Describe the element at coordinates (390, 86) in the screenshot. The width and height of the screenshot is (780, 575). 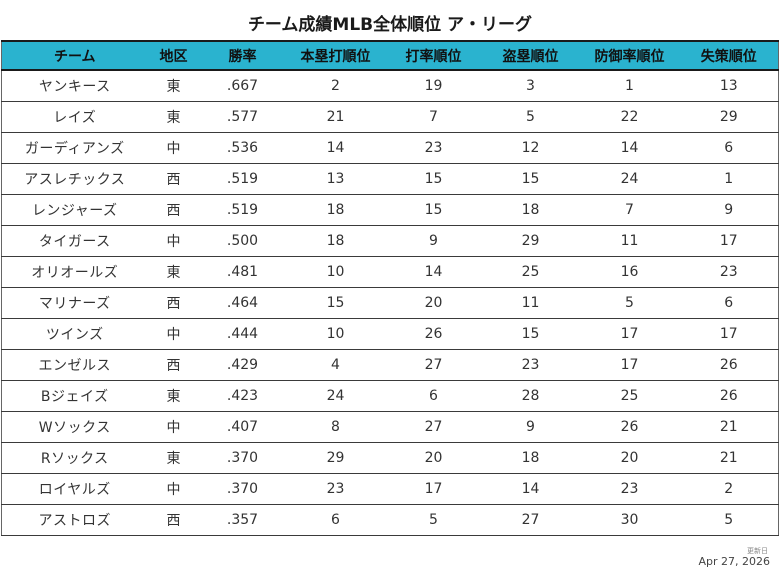
I see `table-row: ヤンキース東 .667 2 19 3 1 13` at that location.